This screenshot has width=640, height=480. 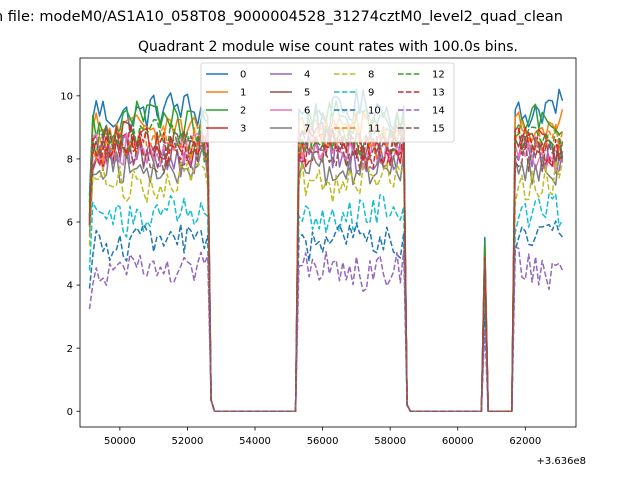 What do you see at coordinates (438, 75) in the screenshot?
I see `legend-label-12: 12` at bounding box center [438, 75].